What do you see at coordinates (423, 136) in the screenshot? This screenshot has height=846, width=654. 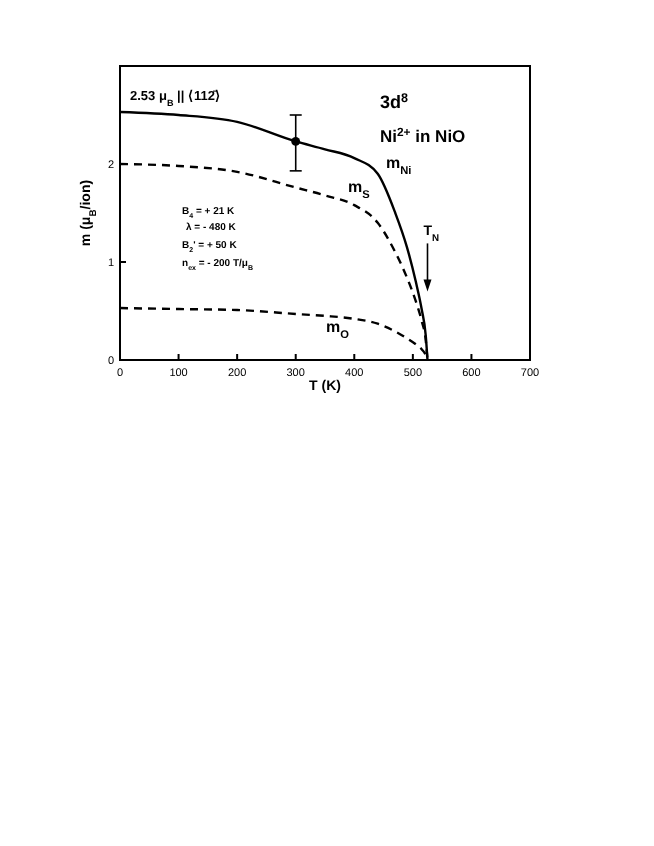 I see `annotation: Ni$^{2+}$ in NiO` at bounding box center [423, 136].